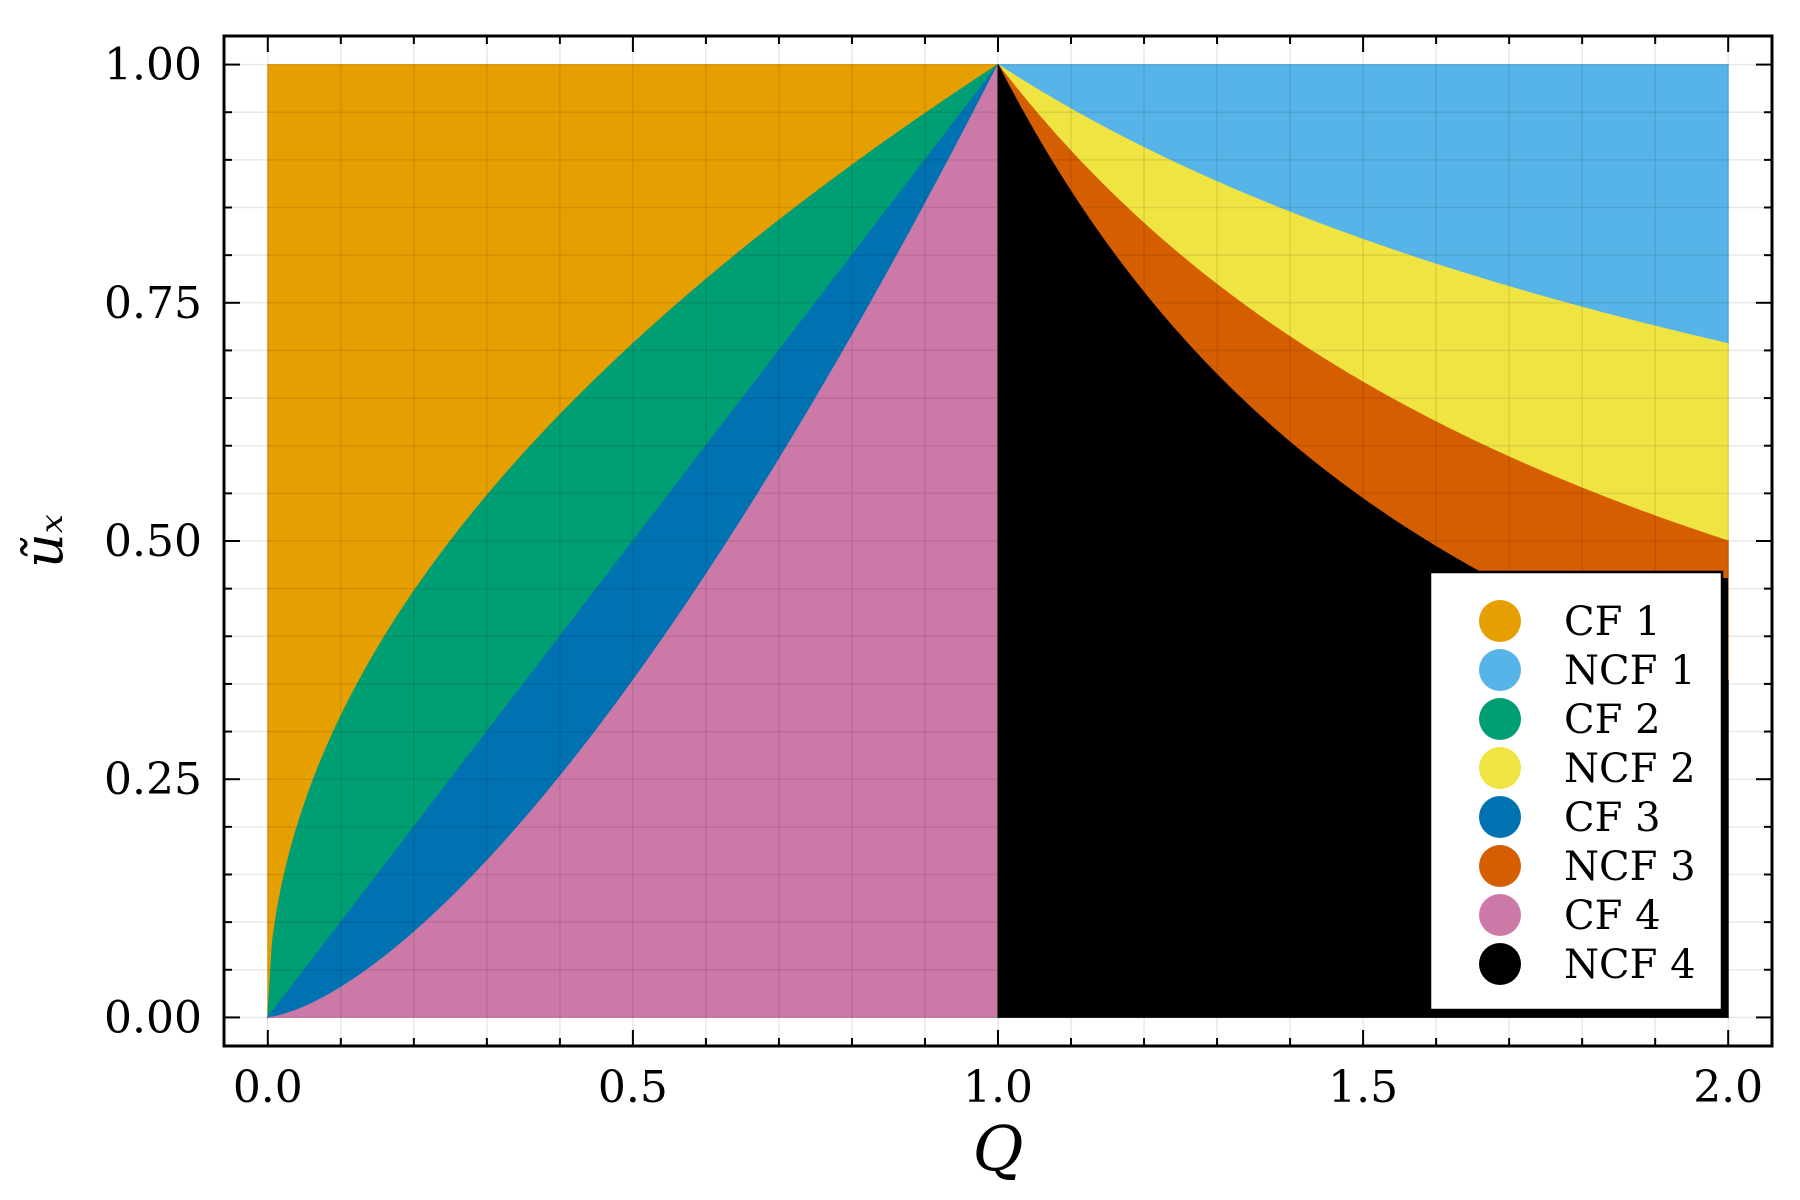 The height and width of the screenshot is (1200, 1800). I want to click on y-axis-label: ũₓ, so click(43, 541).